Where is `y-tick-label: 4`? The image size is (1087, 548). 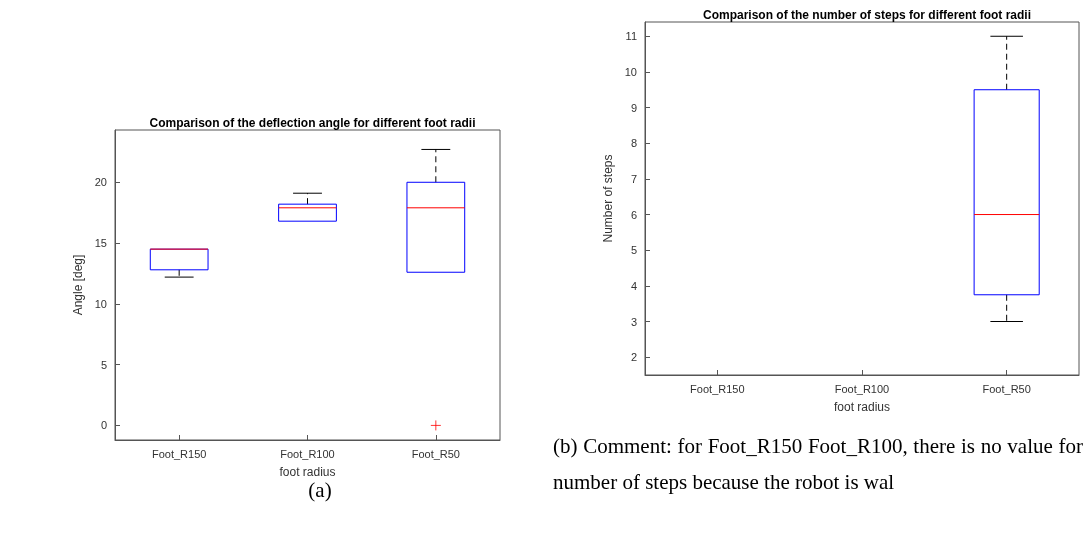 y-tick-label: 4 is located at coordinates (633, 285).